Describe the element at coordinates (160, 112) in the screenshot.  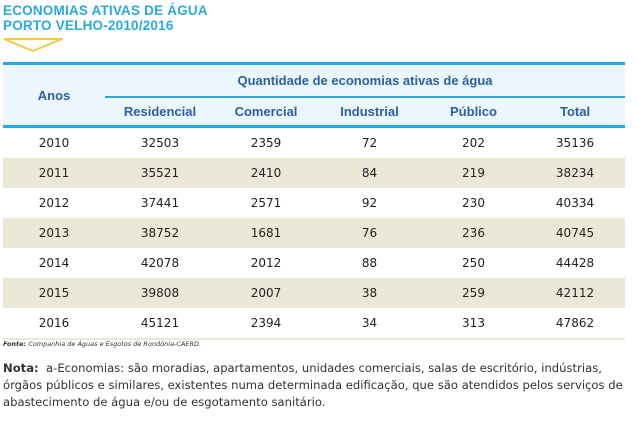
I see `header-residencial: Residencial` at that location.